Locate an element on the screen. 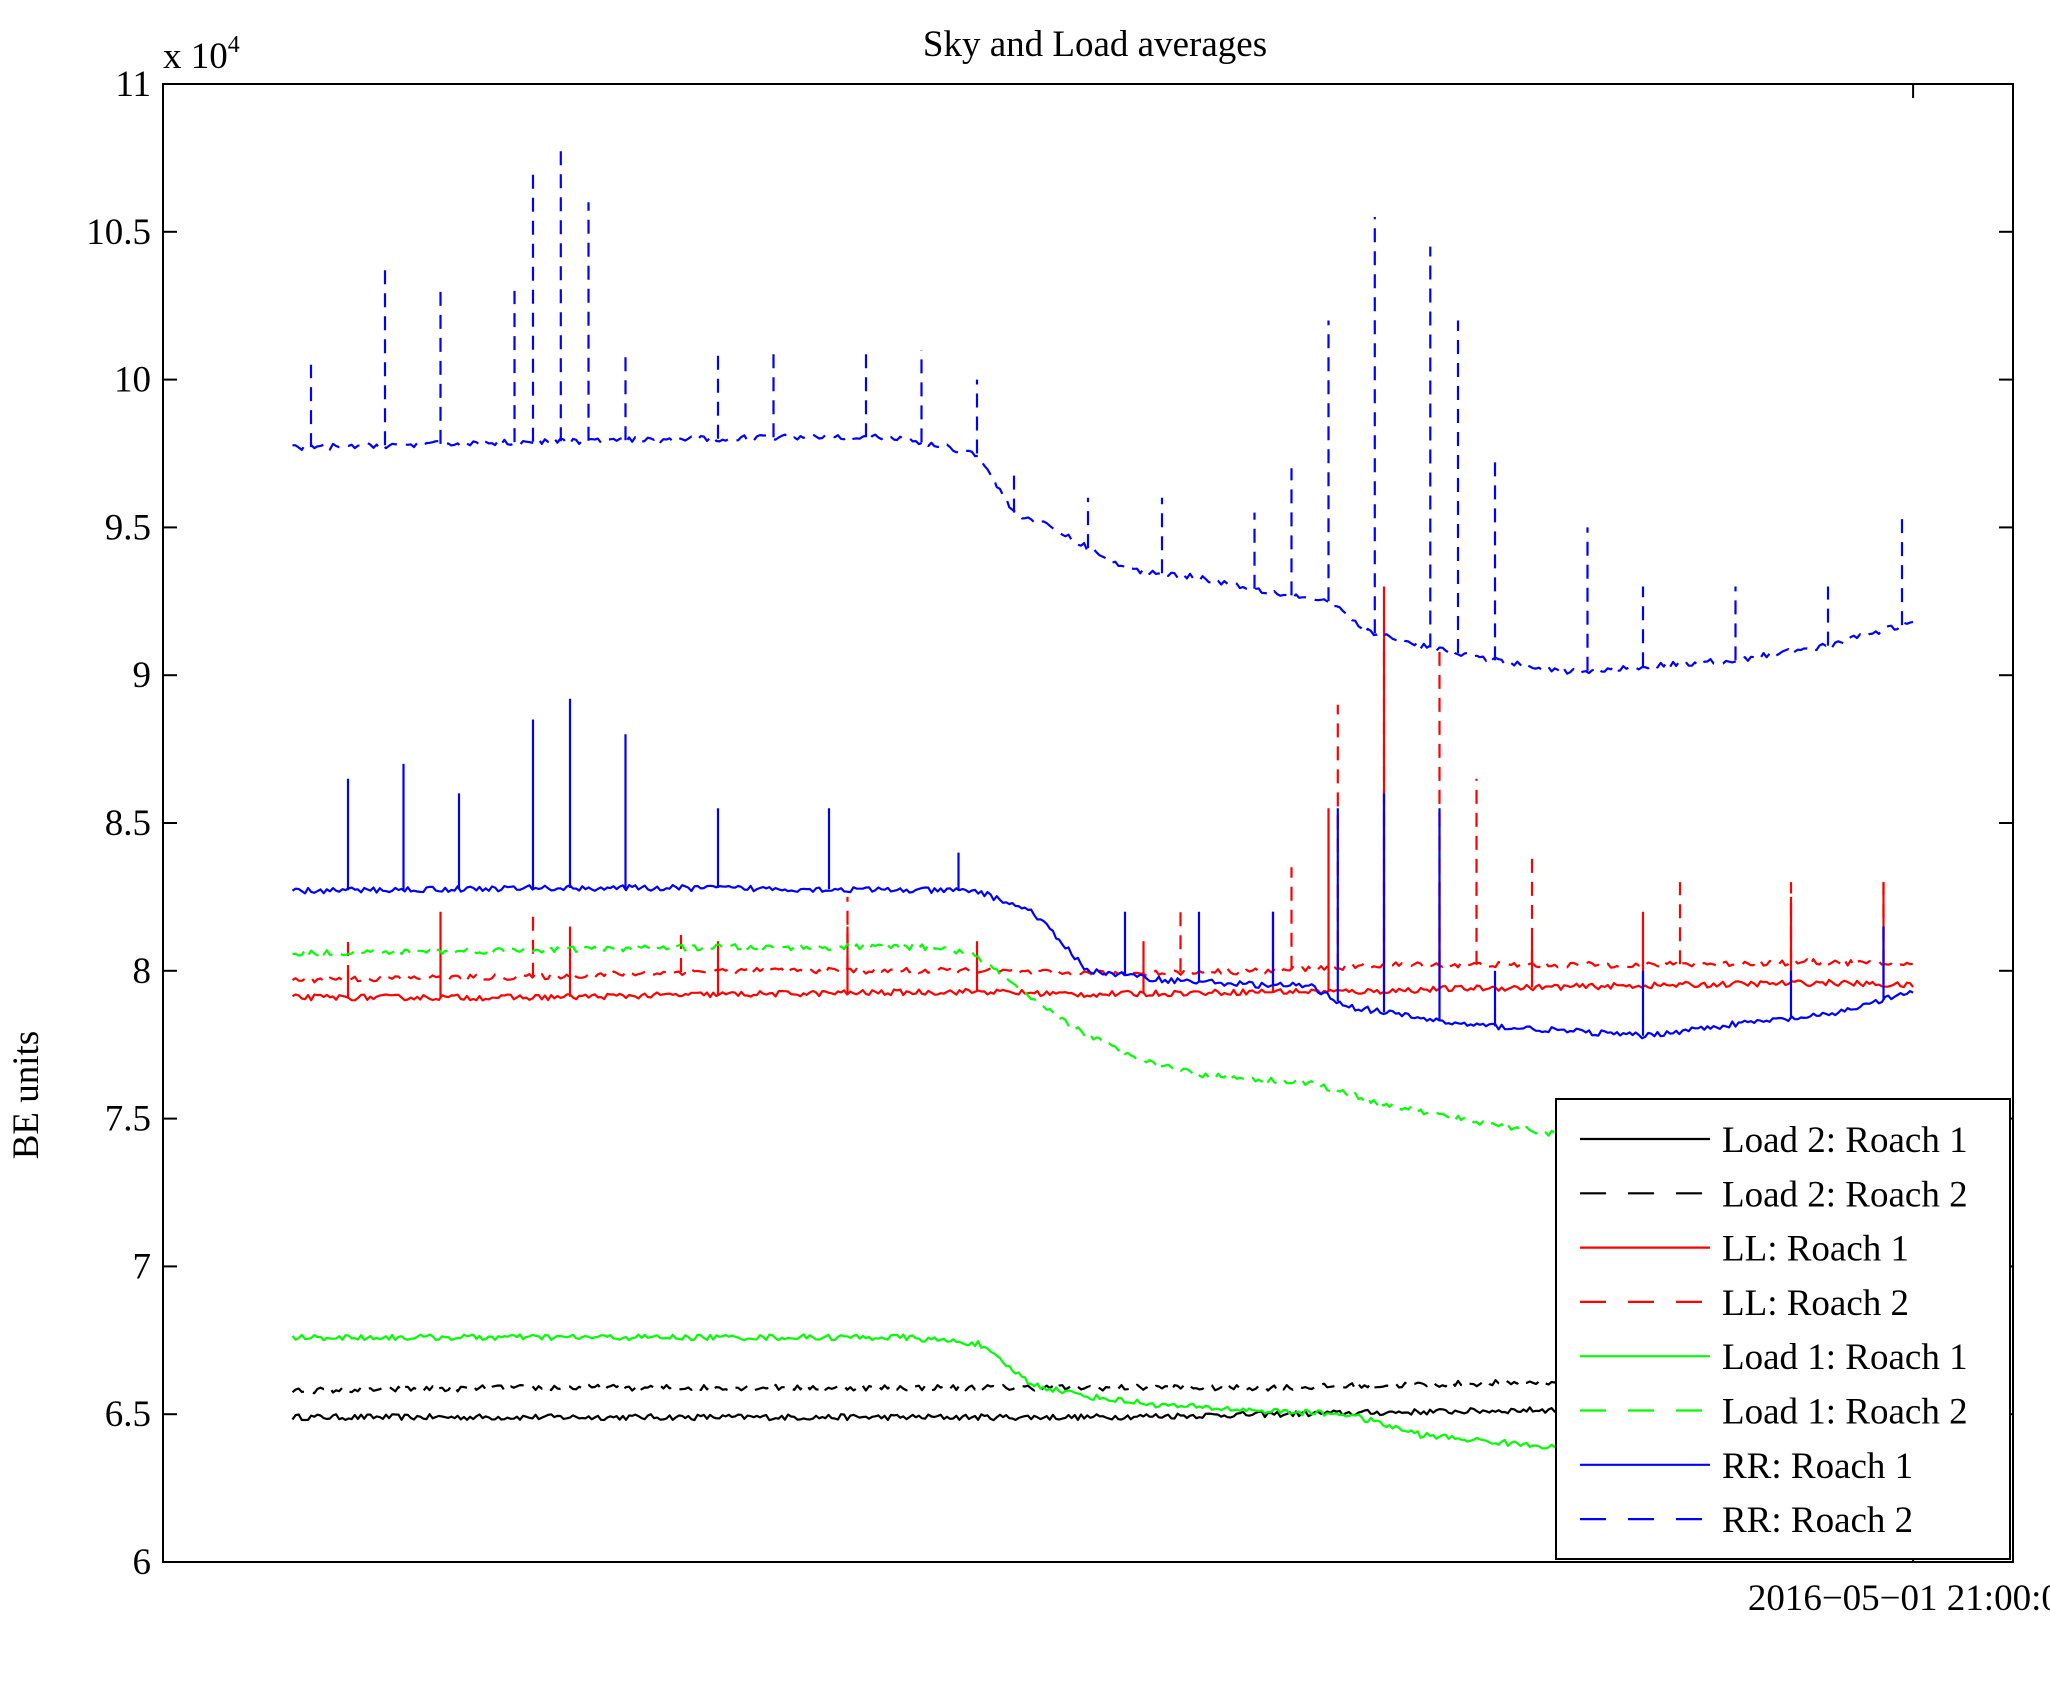 This screenshot has height=1683, width=2050. x-tick-label: 2016−05−01 21:00:00 is located at coordinates (1899, 1598).